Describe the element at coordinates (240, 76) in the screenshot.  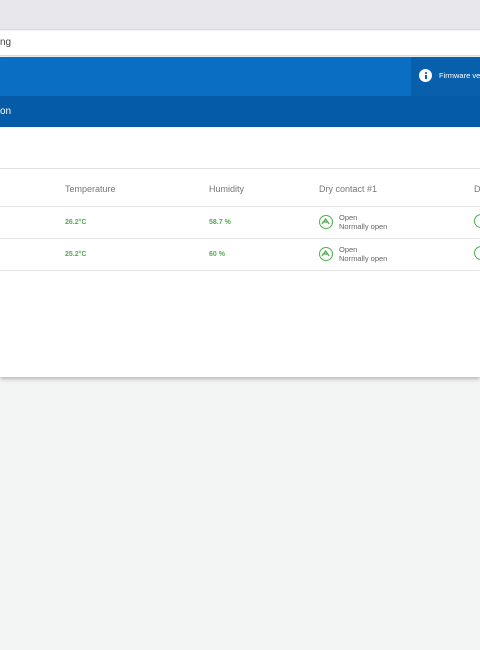
I see `app-header: Firmware ve` at that location.